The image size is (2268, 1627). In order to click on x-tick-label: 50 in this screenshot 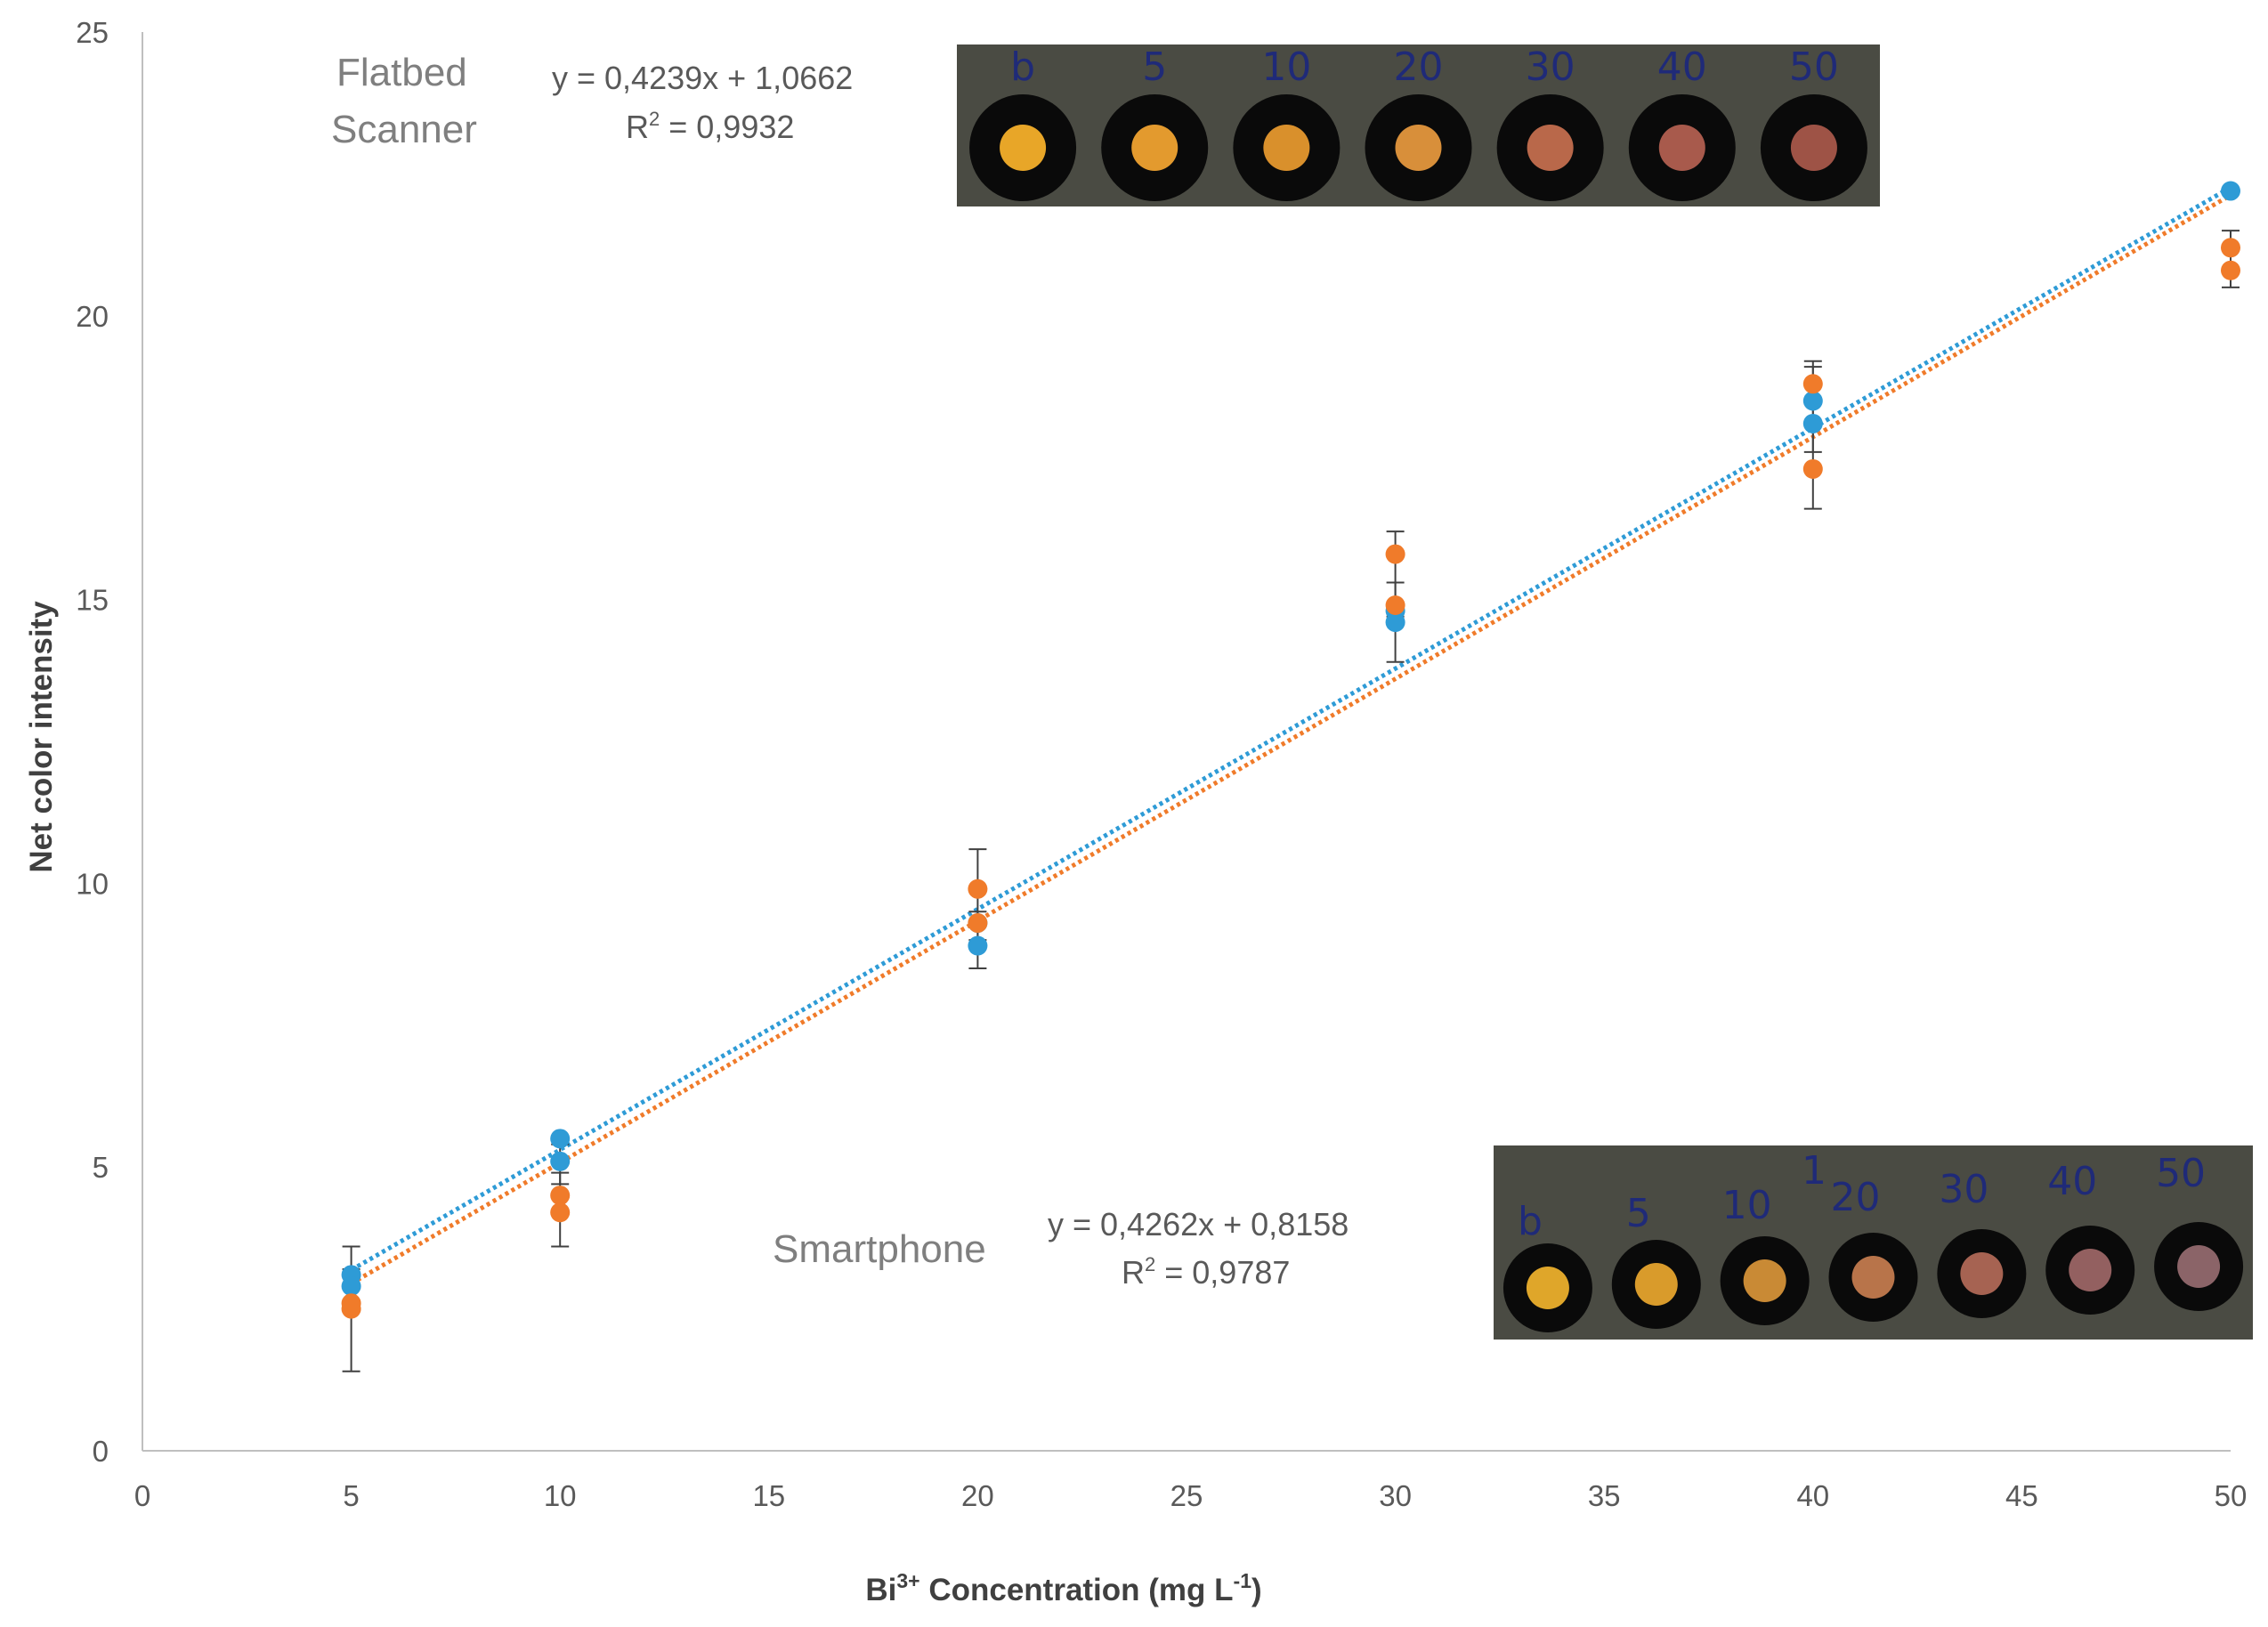, I will do `click(2231, 1495)`.